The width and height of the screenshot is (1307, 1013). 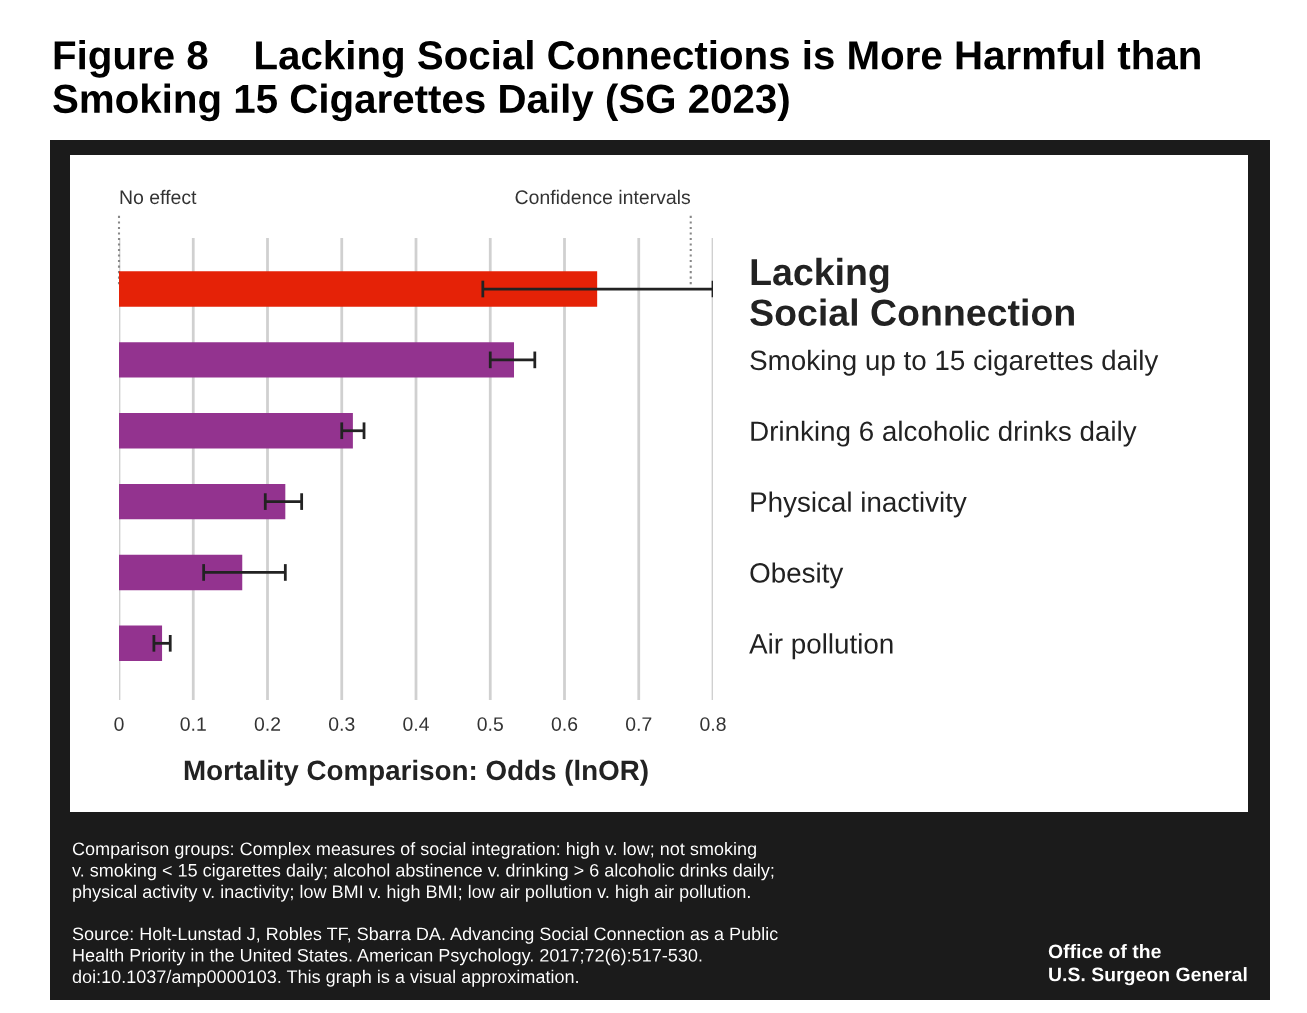 What do you see at coordinates (564, 724) in the screenshot?
I see `x-tick-label: 0.6` at bounding box center [564, 724].